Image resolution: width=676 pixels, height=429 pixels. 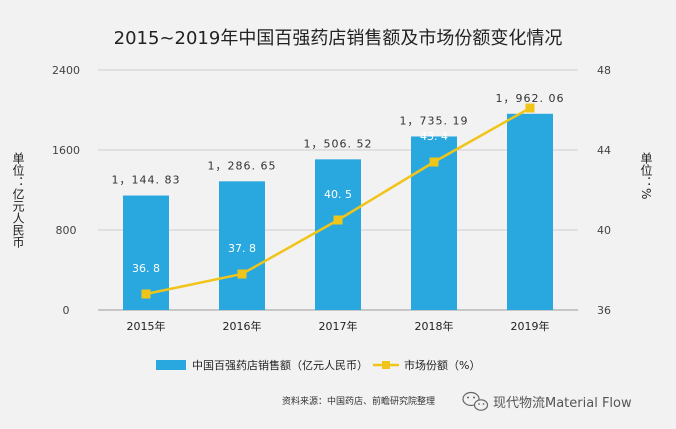 I want to click on source-note: 资料来源：中国药店、前瞻研究院整理, so click(x=358, y=401).